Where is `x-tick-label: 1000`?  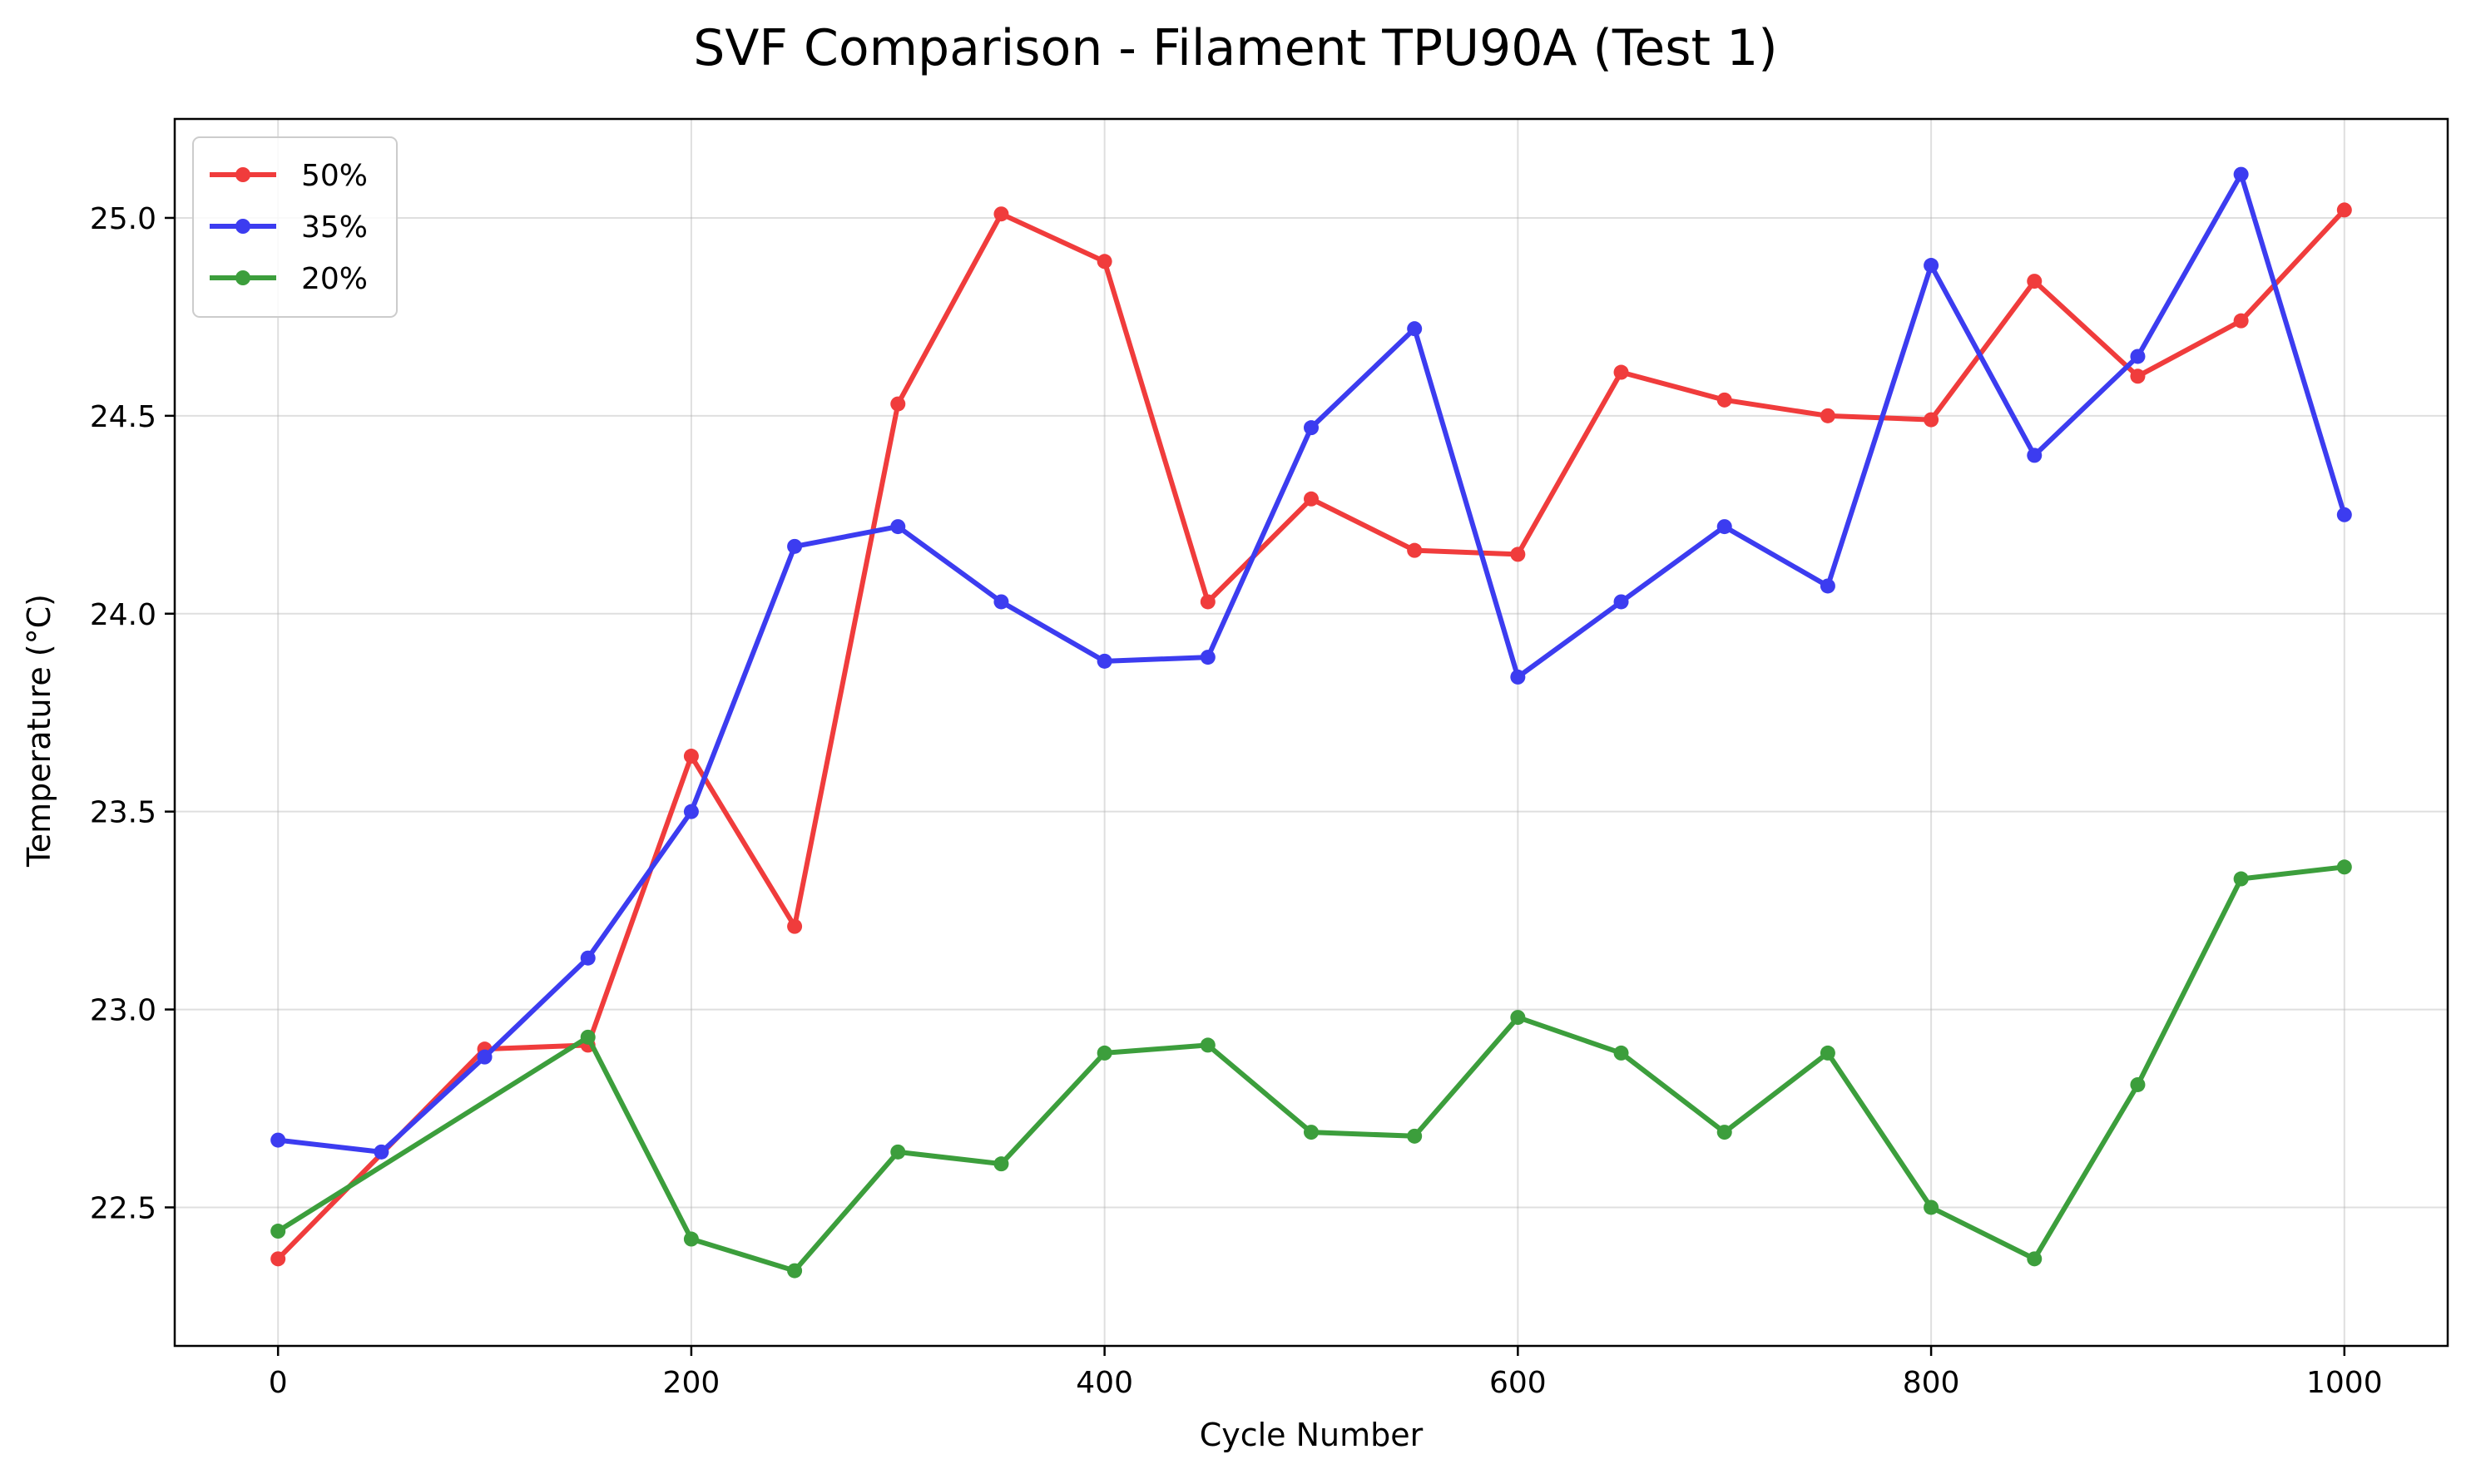 x-tick-label: 1000 is located at coordinates (2344, 1383).